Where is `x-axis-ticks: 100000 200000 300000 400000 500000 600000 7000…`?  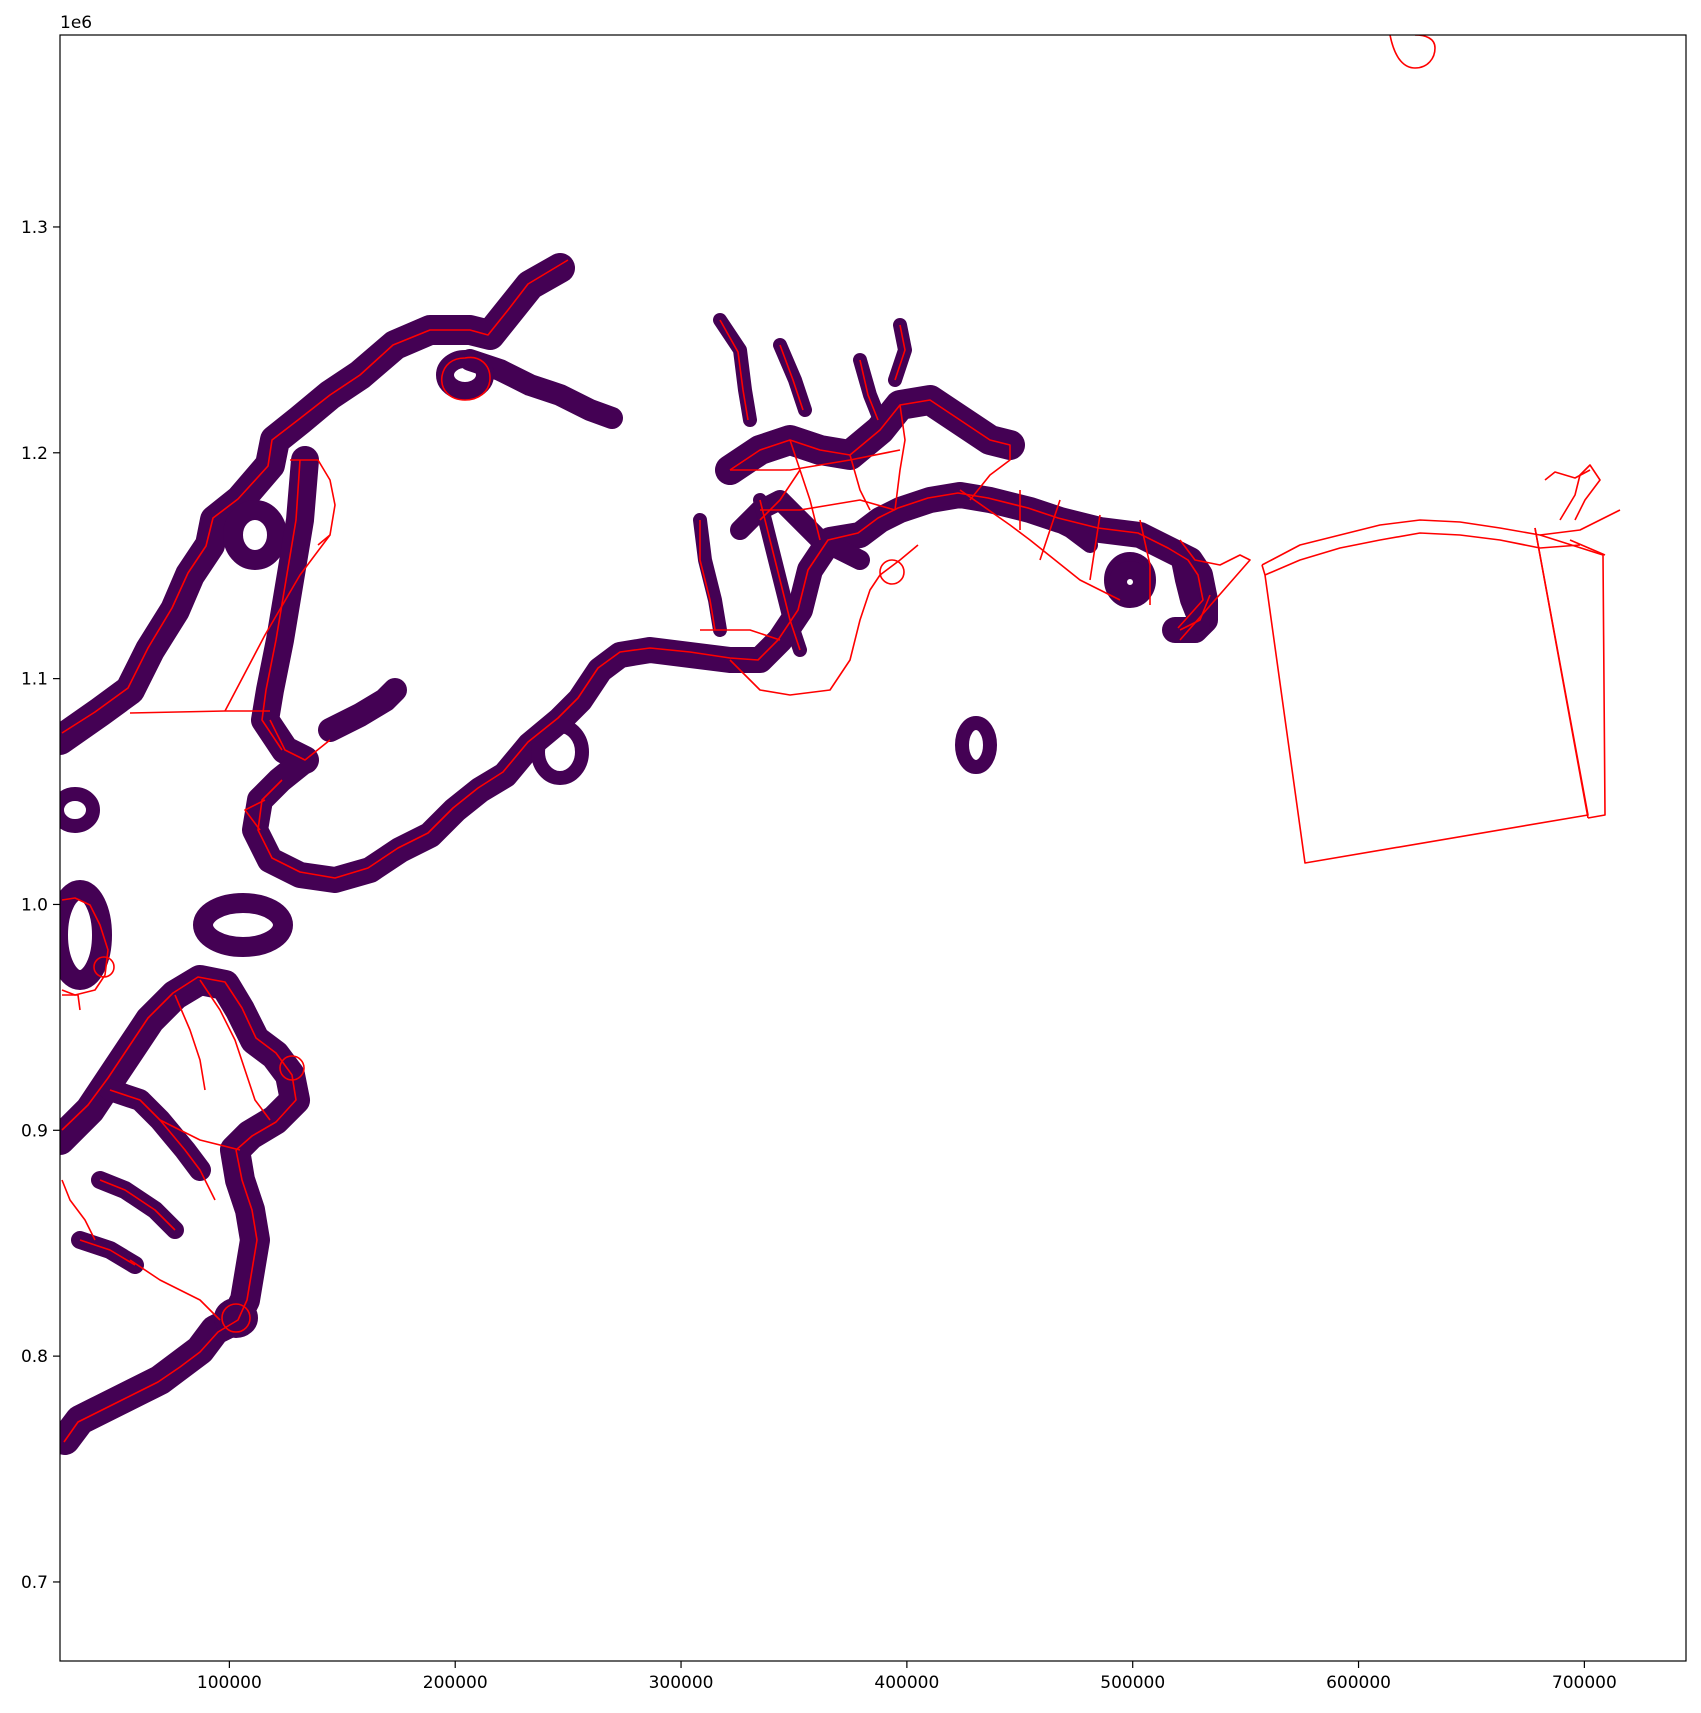
x-axis-ticks: 100000 200000 300000 400000 500000 600000 7000… is located at coordinates (907, 1677).